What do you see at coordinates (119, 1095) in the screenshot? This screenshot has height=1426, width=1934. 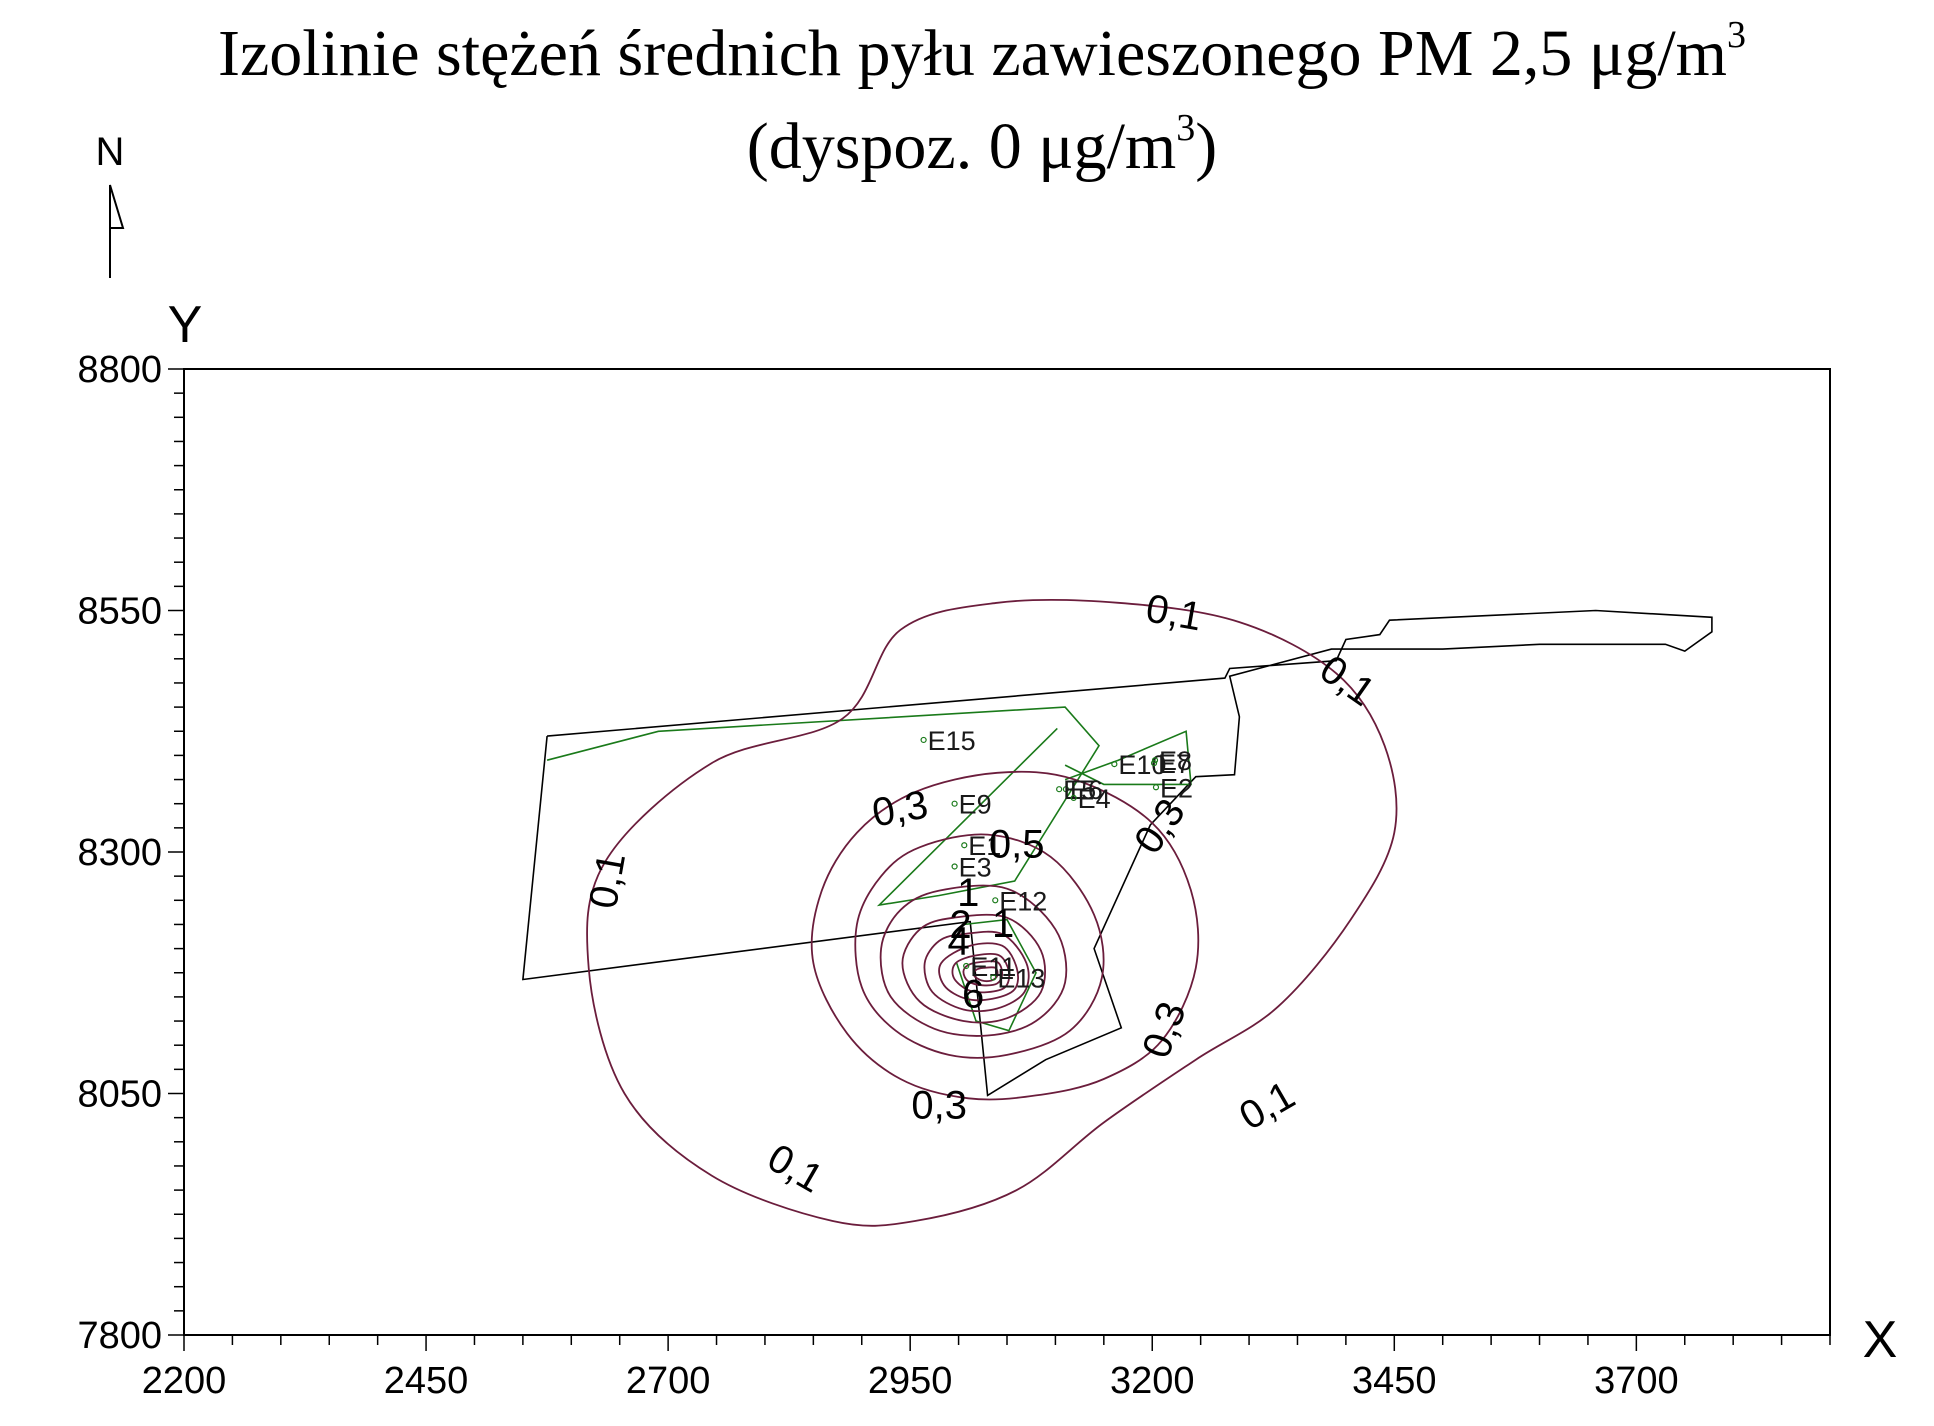 I see `y-tick-label: 8050` at bounding box center [119, 1095].